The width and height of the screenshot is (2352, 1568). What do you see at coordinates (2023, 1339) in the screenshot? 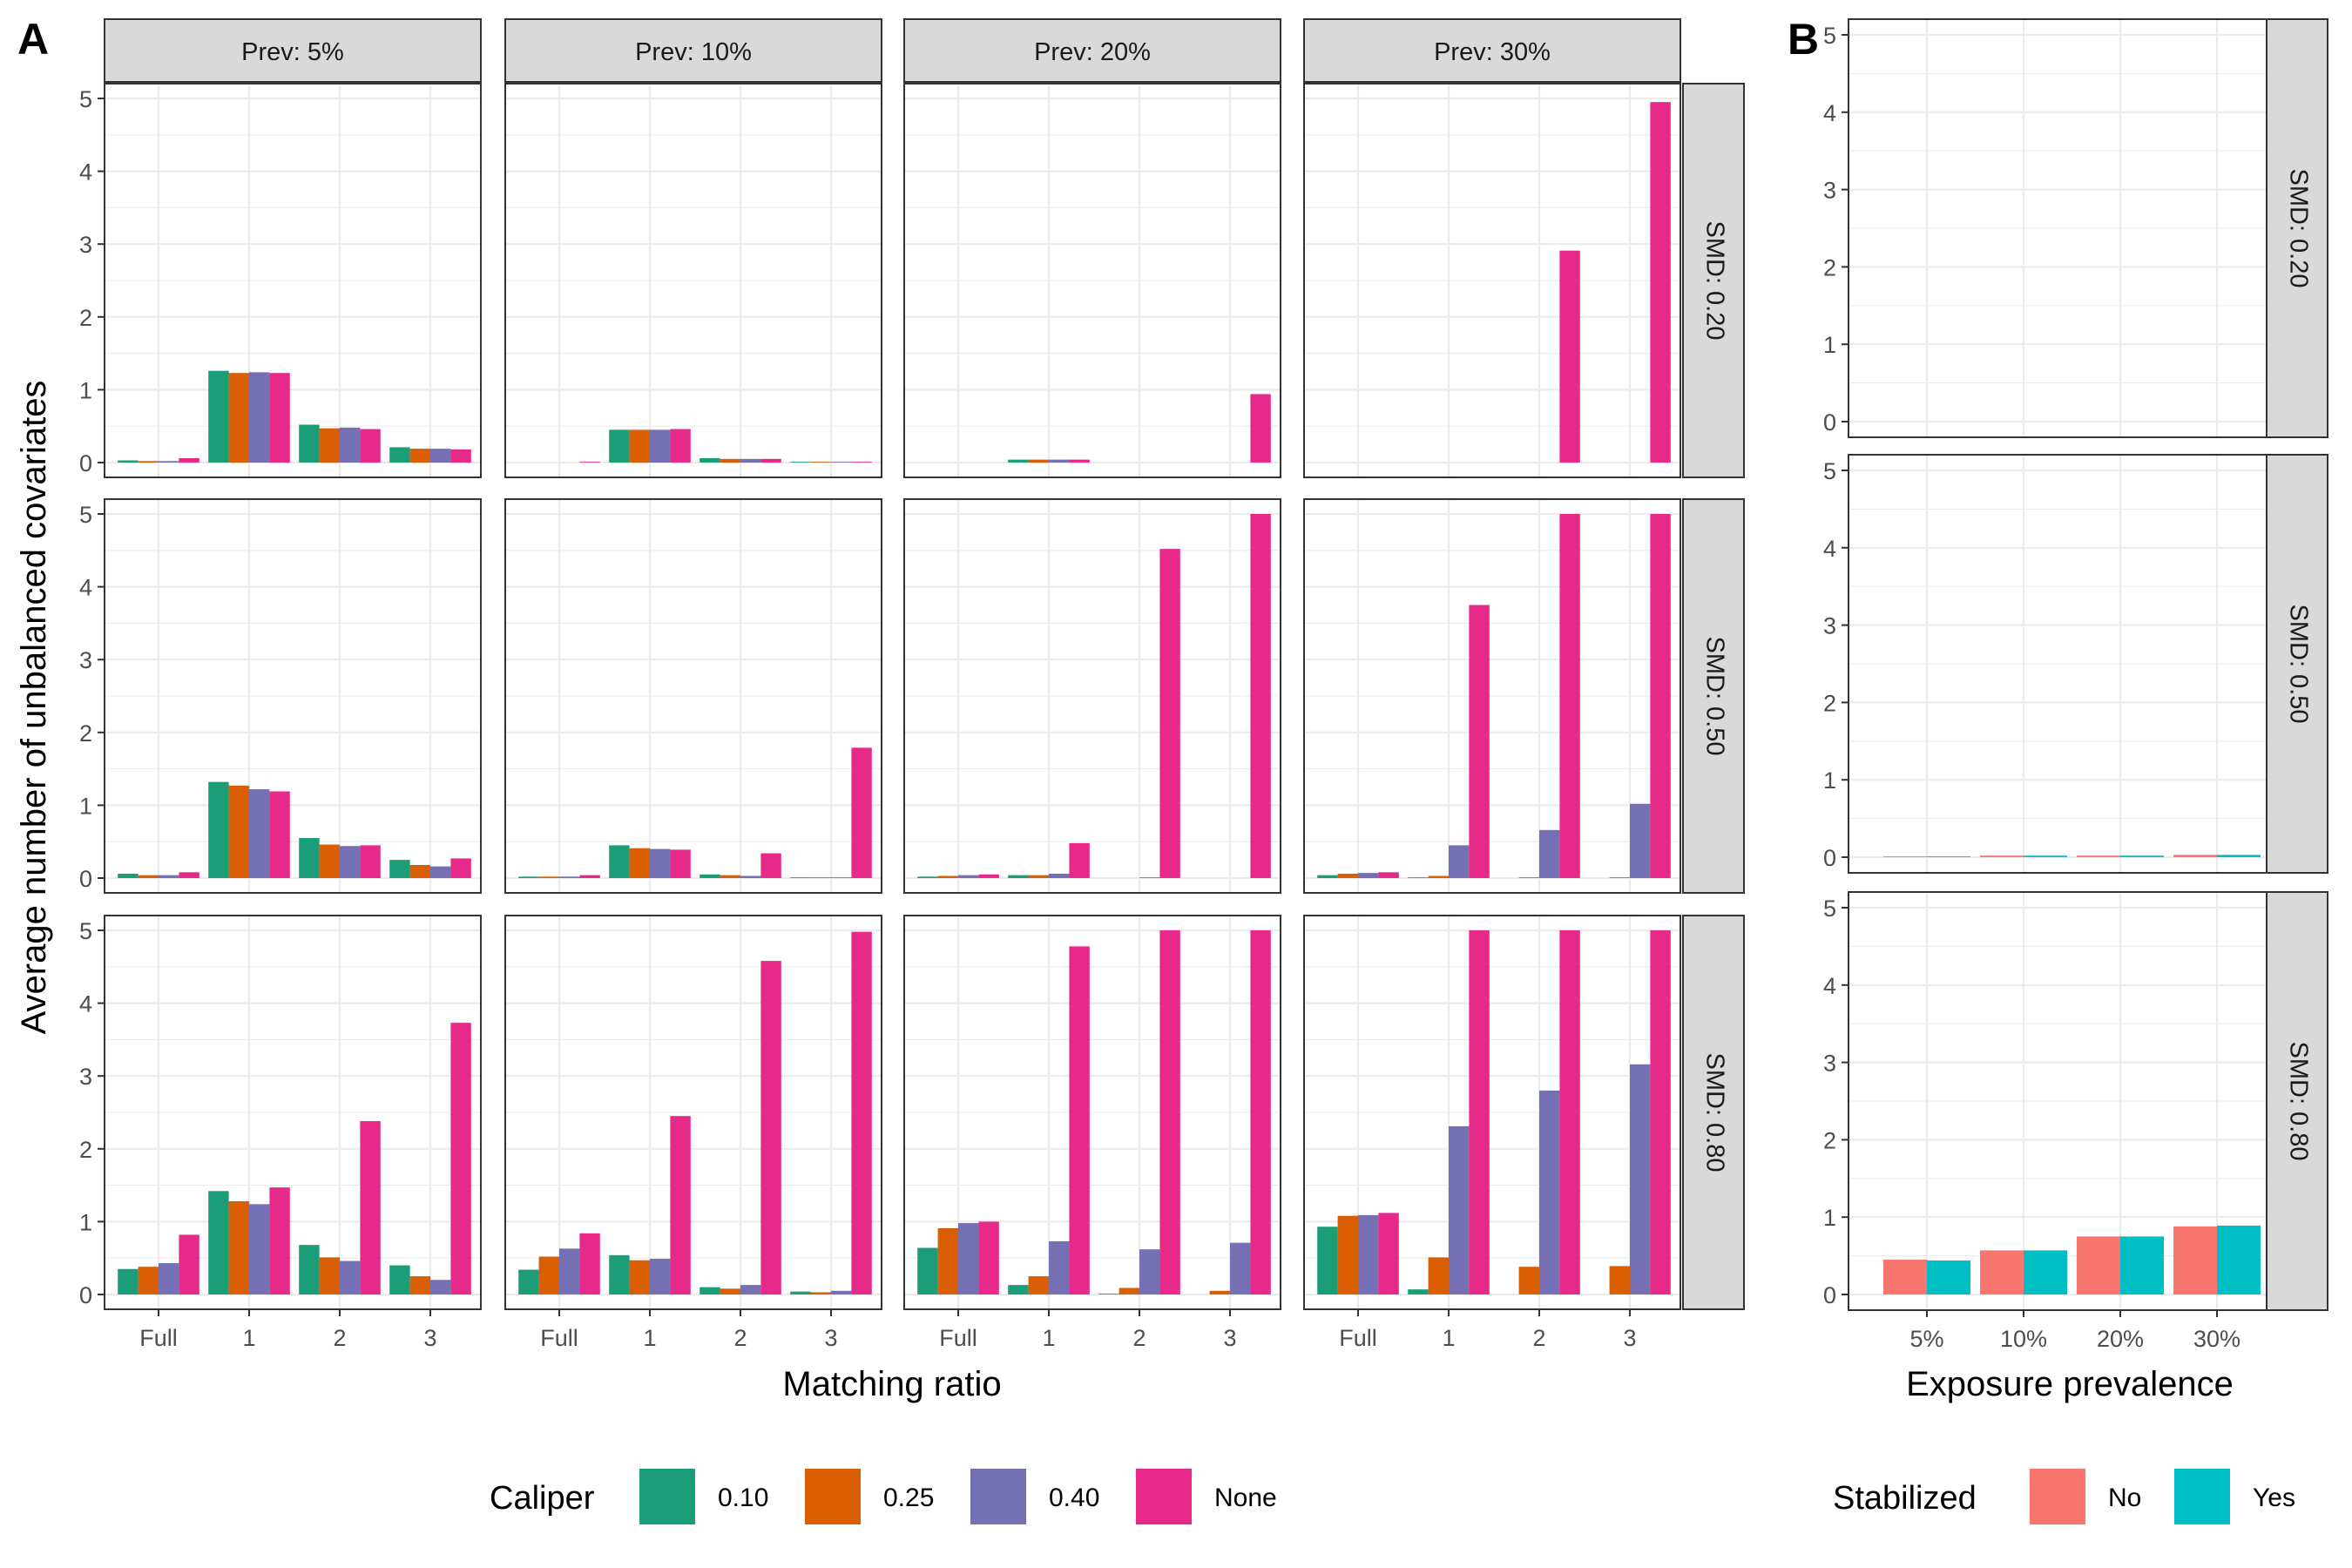
I see `x-tick-label: 10%` at bounding box center [2023, 1339].